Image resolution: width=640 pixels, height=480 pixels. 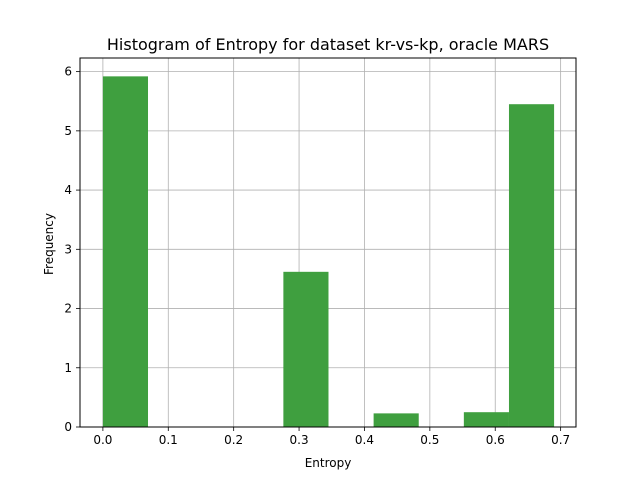 What do you see at coordinates (102, 440) in the screenshot?
I see `x-tick-label: 0.0` at bounding box center [102, 440].